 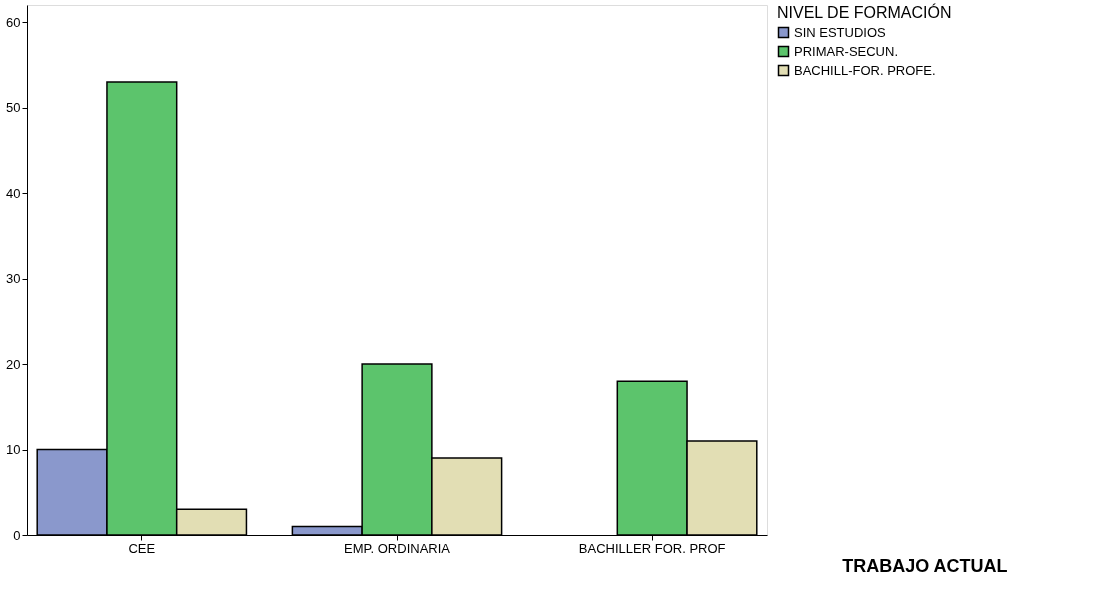 I want to click on legend-label: PRIMAR-SECUN., so click(x=846, y=51).